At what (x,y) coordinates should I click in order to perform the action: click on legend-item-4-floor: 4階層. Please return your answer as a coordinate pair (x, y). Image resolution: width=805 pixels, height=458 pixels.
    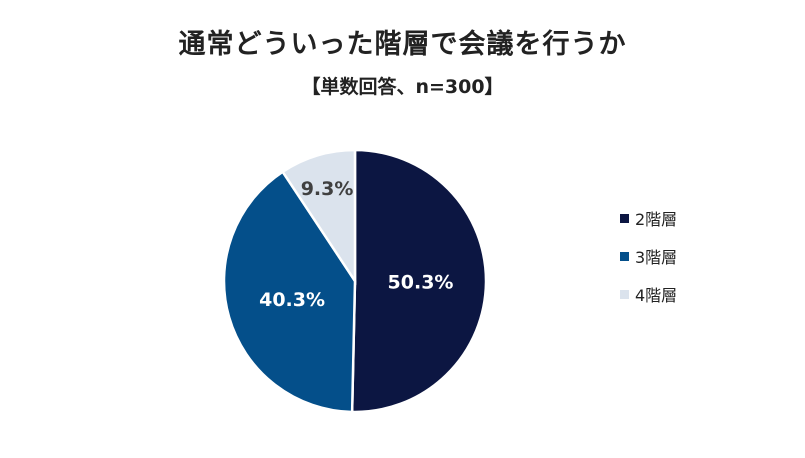
    Looking at the image, I should click on (648, 294).